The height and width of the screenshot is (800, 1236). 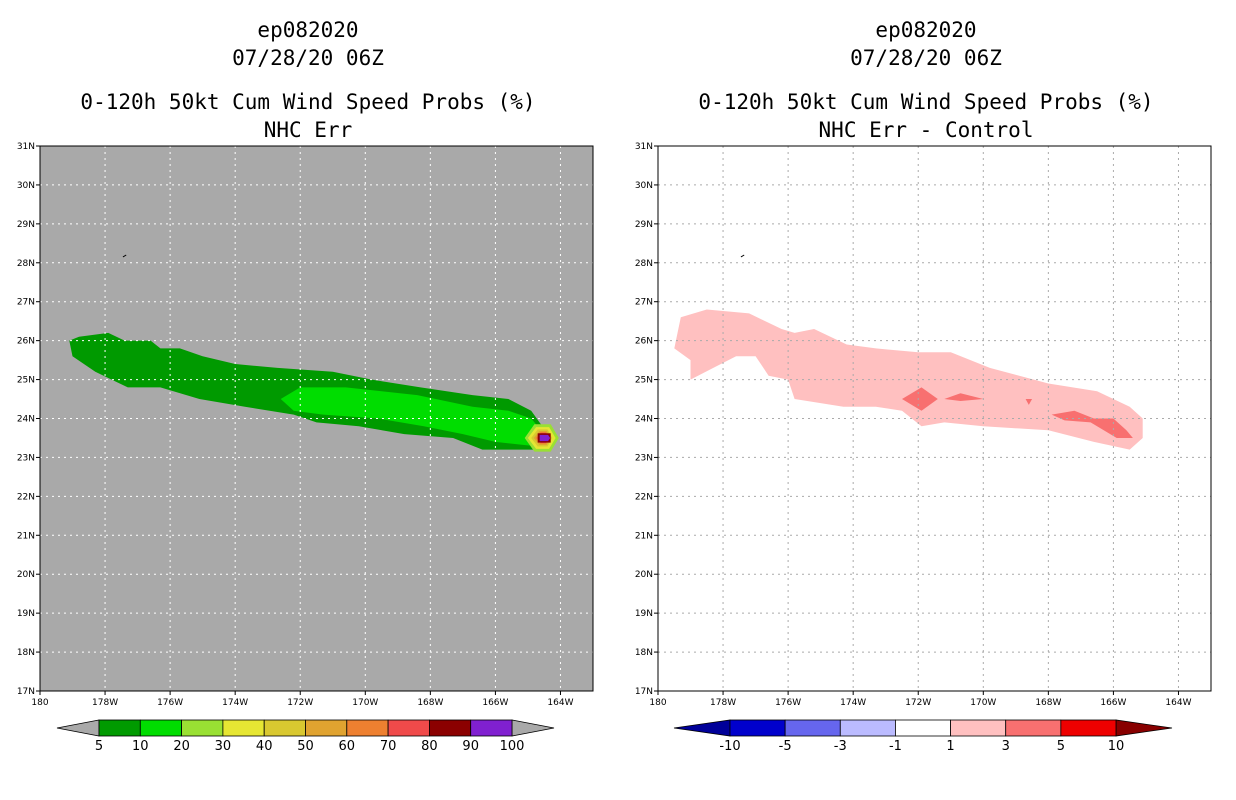 What do you see at coordinates (926, 102) in the screenshot?
I see `right-title-product: 0-120h 50kt Cum Wind Speed Probs (%)` at bounding box center [926, 102].